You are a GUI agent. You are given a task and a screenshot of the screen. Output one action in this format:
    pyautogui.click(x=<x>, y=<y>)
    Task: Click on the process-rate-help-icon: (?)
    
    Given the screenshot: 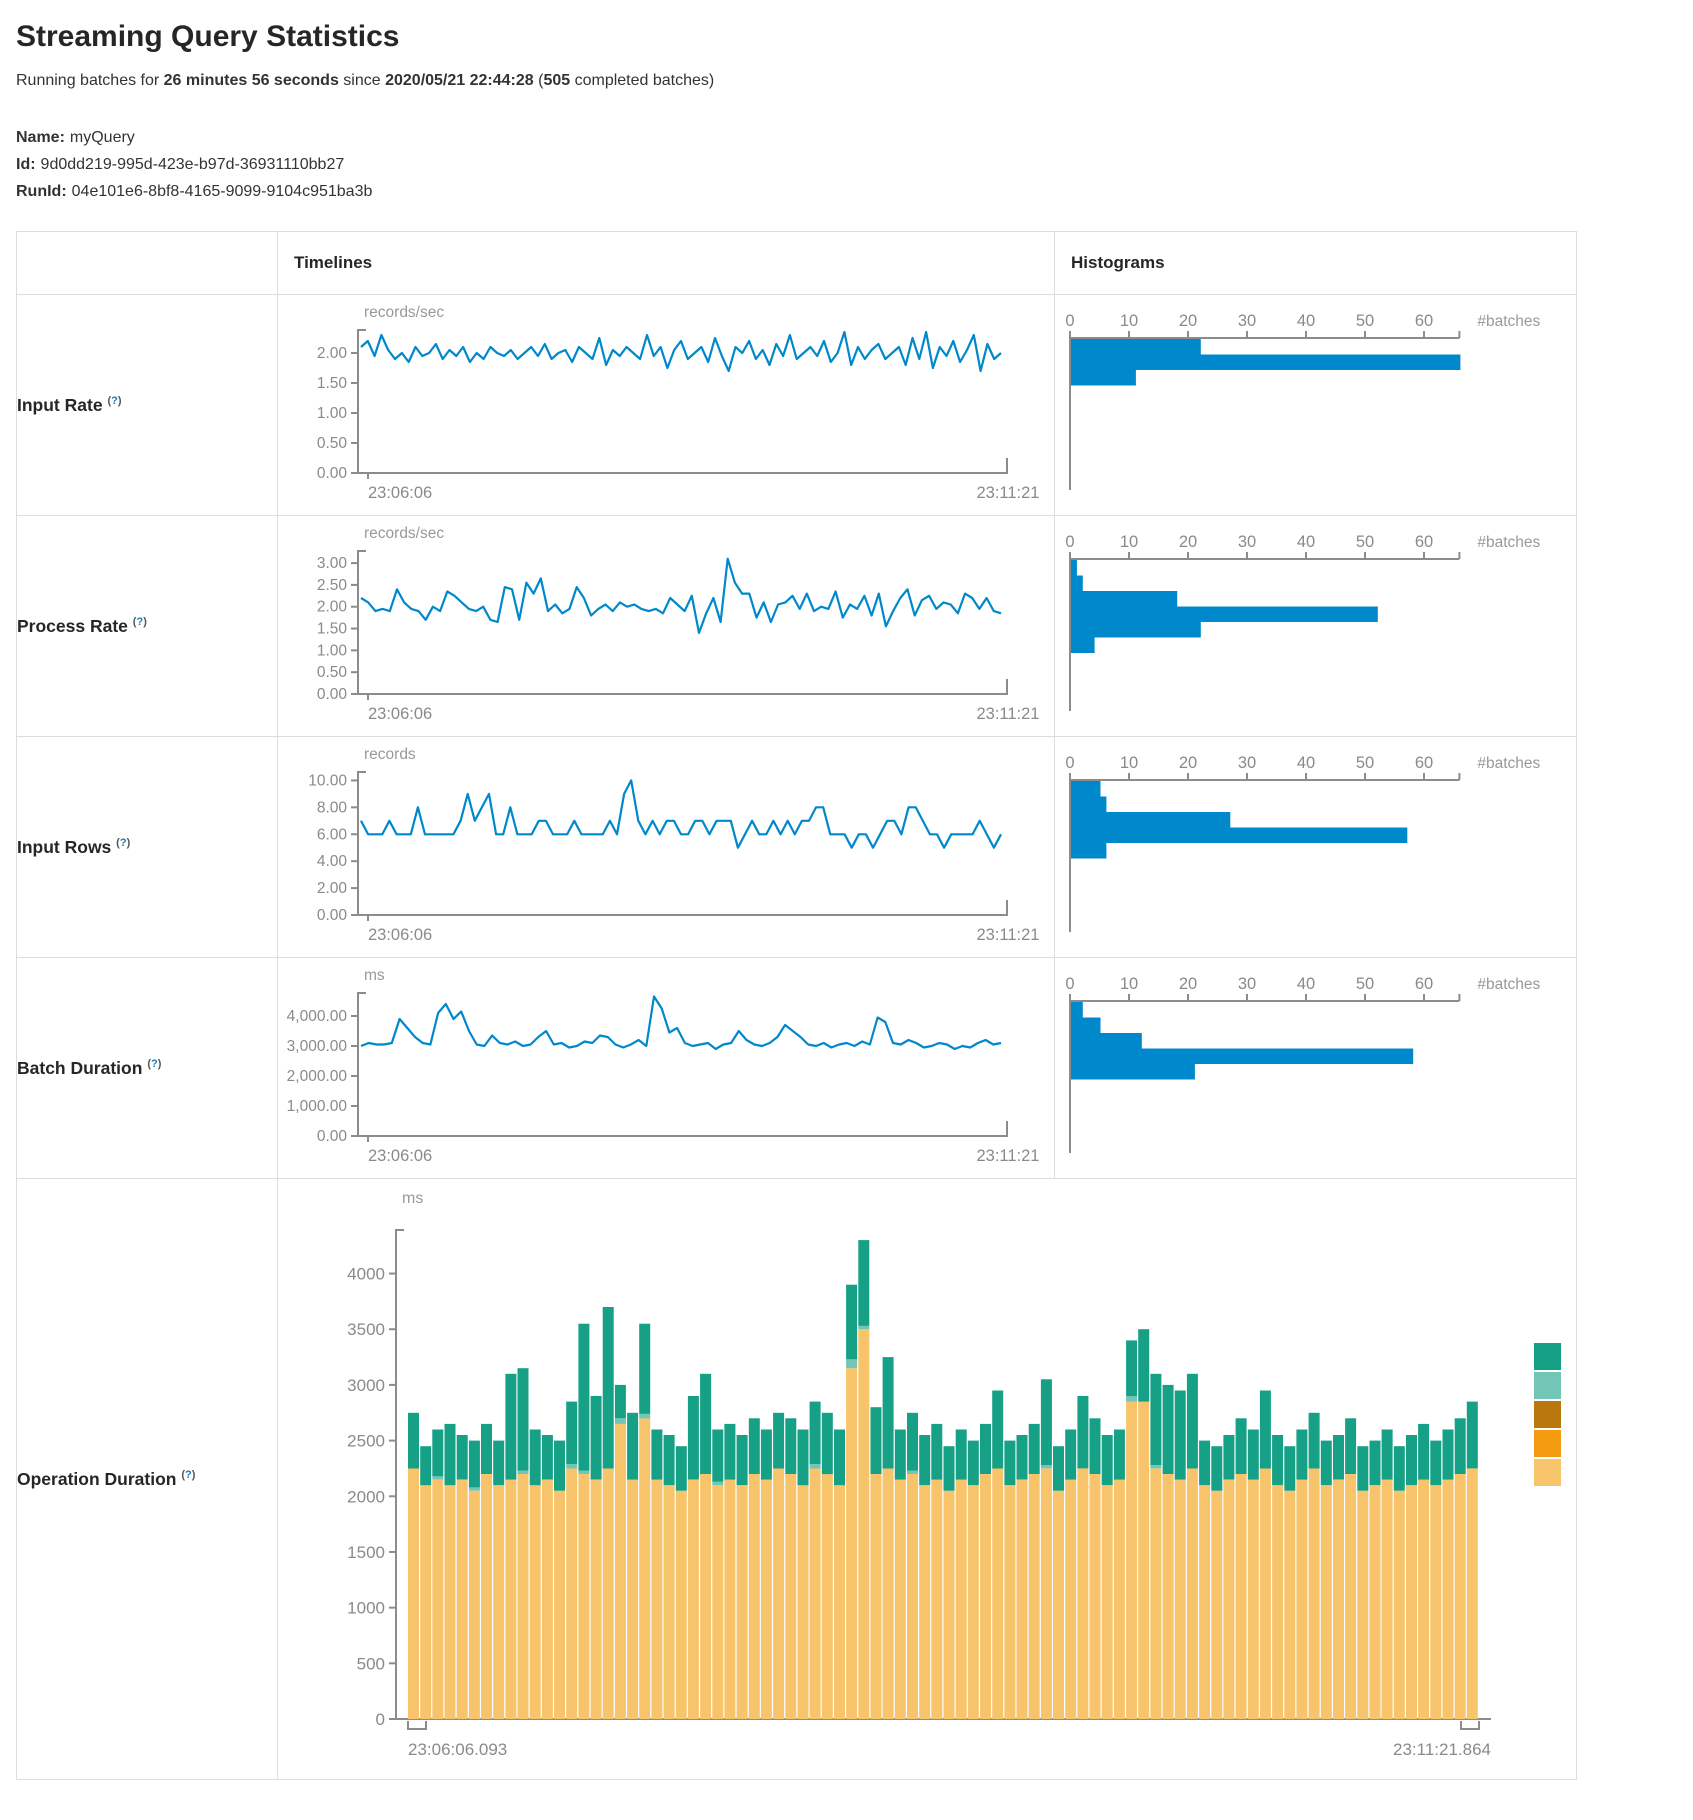 What is the action you would take?
    pyautogui.click(x=139, y=621)
    